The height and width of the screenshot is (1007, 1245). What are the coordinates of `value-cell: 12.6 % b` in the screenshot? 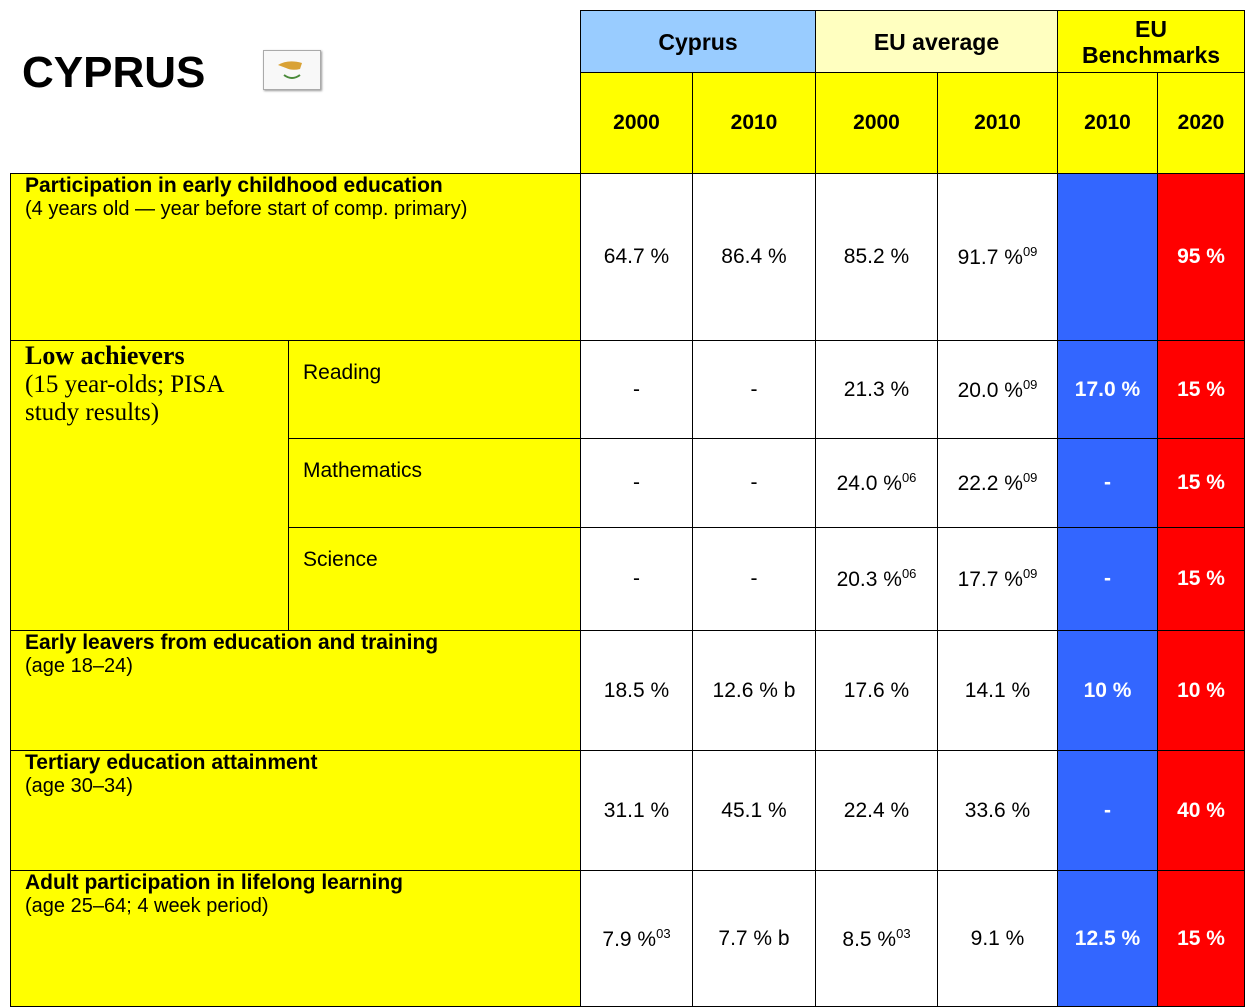 It's located at (754, 690).